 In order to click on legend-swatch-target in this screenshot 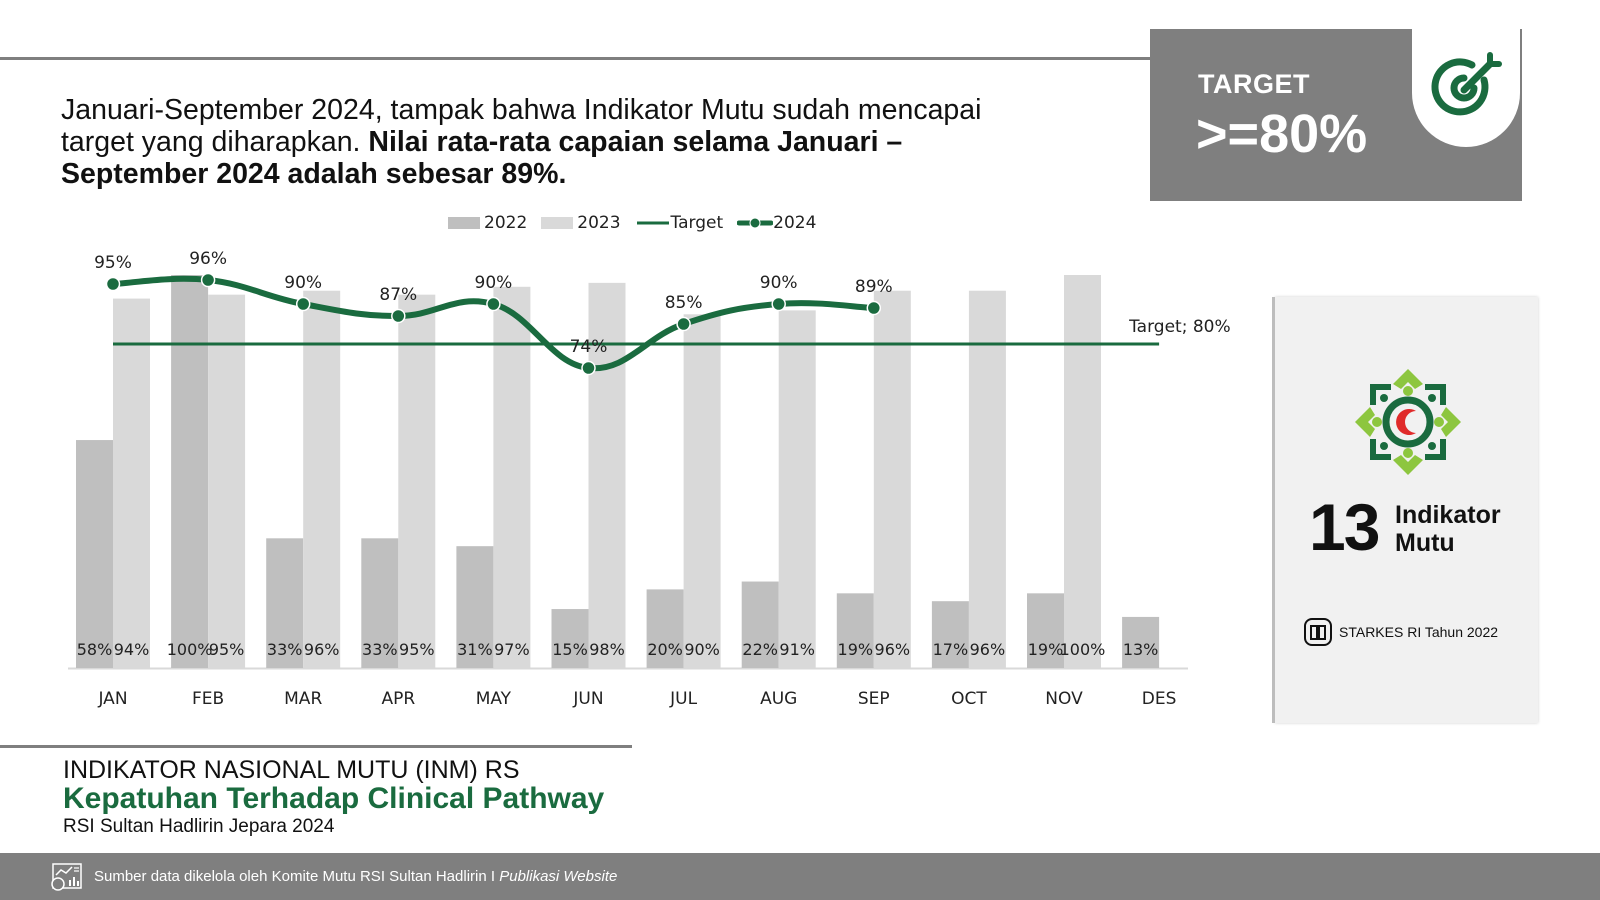, I will do `click(652, 223)`.